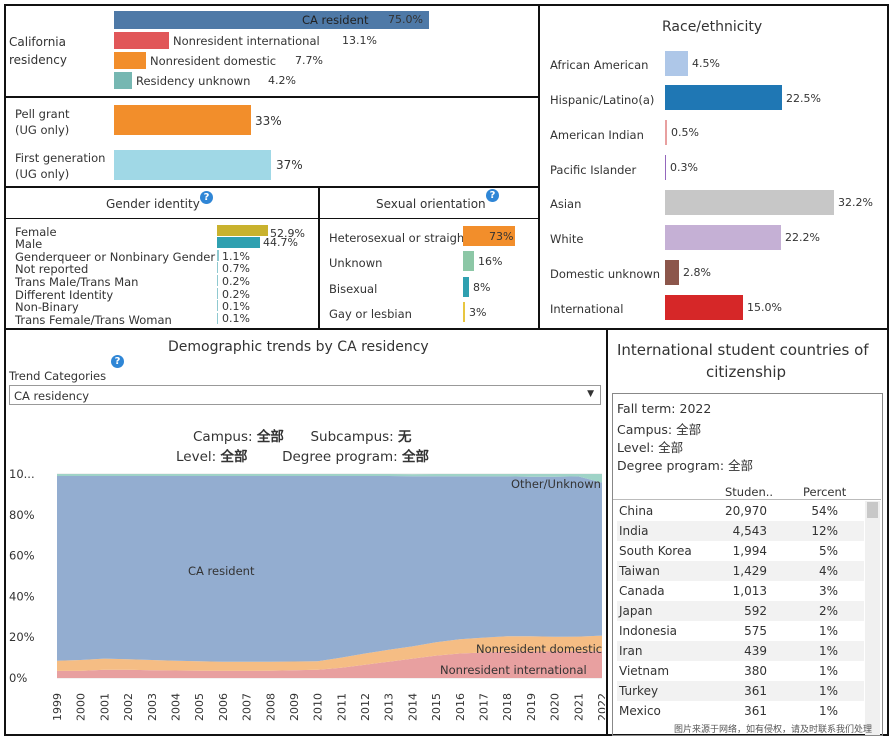 The height and width of the screenshot is (739, 895). What do you see at coordinates (52, 396) in the screenshot?
I see `trend-categories-dropdown-value: CA residency` at bounding box center [52, 396].